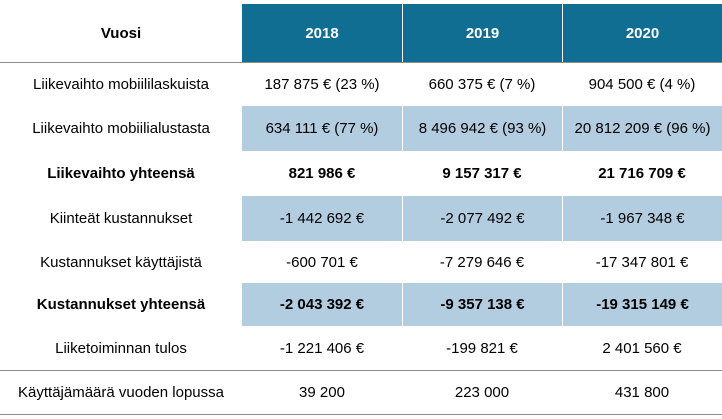 The width and height of the screenshot is (722, 419). Describe the element at coordinates (121, 392) in the screenshot. I see `row-label: Käyttäjämäärä vuoden lopussa` at that location.